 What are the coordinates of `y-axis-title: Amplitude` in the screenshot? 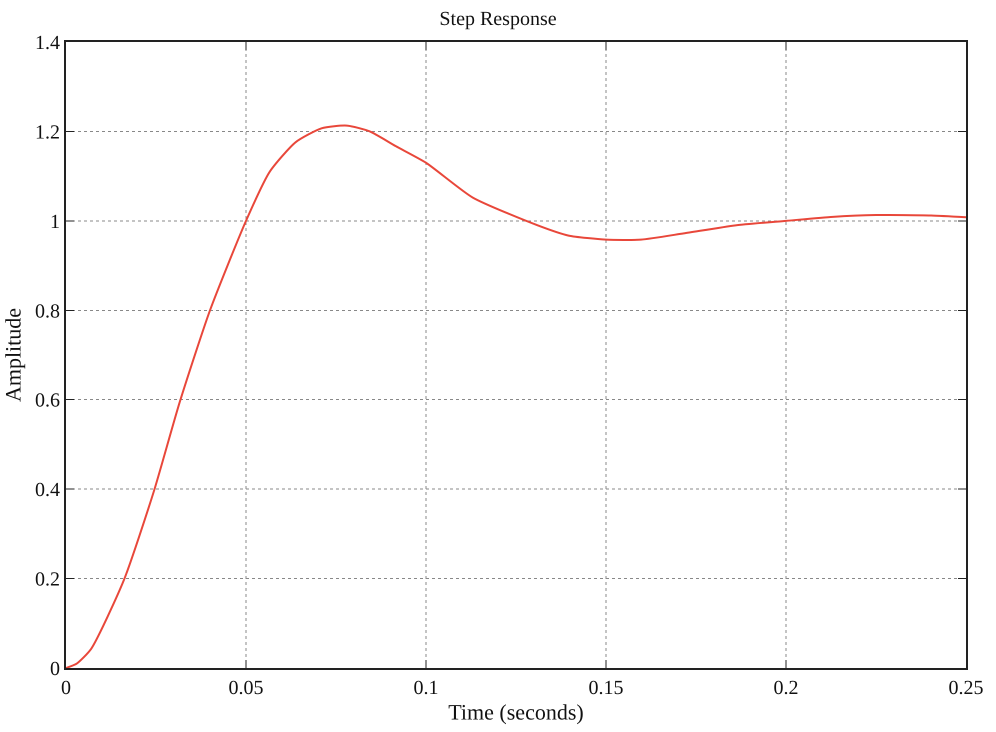 It's located at (13, 355).